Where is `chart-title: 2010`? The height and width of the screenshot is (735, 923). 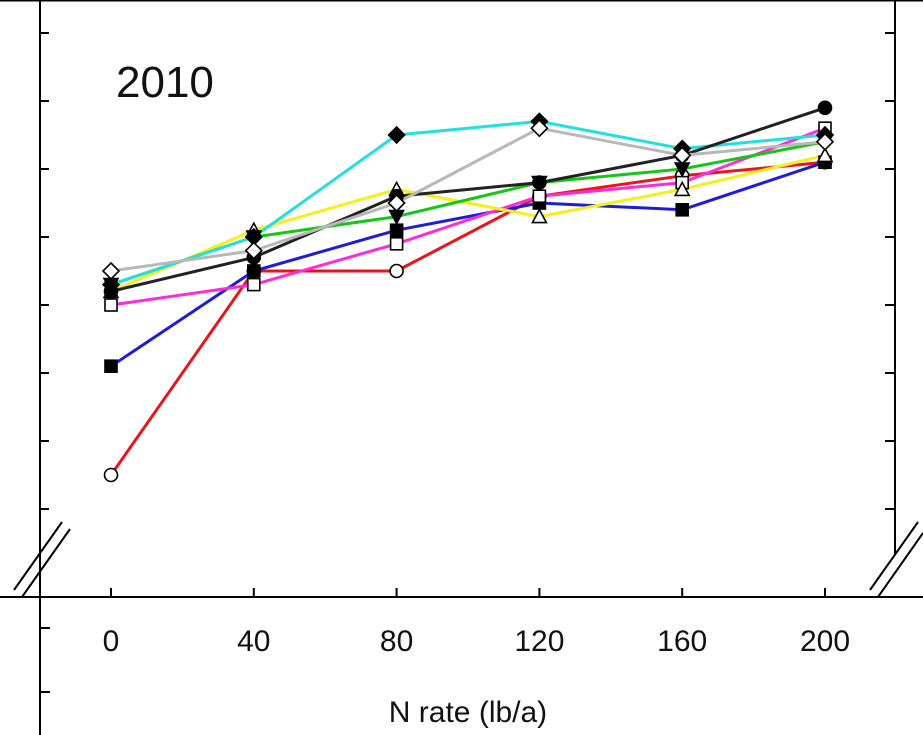 chart-title: 2010 is located at coordinates (165, 82).